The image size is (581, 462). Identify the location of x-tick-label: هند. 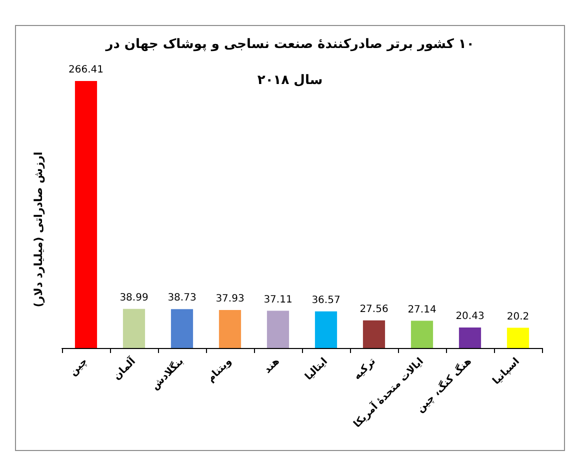
(272, 366).